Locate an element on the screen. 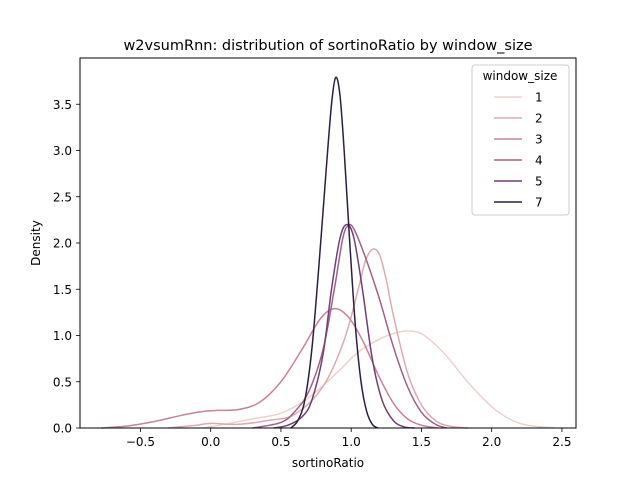 The image size is (640, 480). legend: window_size 1 2 3 4 5 7 is located at coordinates (520, 140).